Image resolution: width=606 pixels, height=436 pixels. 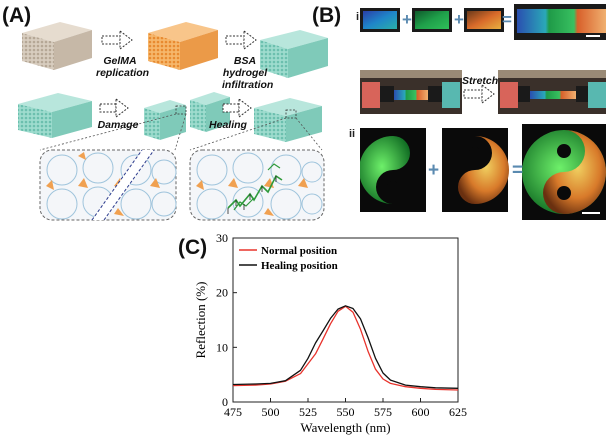 What do you see at coordinates (118, 125) in the screenshot?
I see `step-label-damage: Damage` at bounding box center [118, 125].